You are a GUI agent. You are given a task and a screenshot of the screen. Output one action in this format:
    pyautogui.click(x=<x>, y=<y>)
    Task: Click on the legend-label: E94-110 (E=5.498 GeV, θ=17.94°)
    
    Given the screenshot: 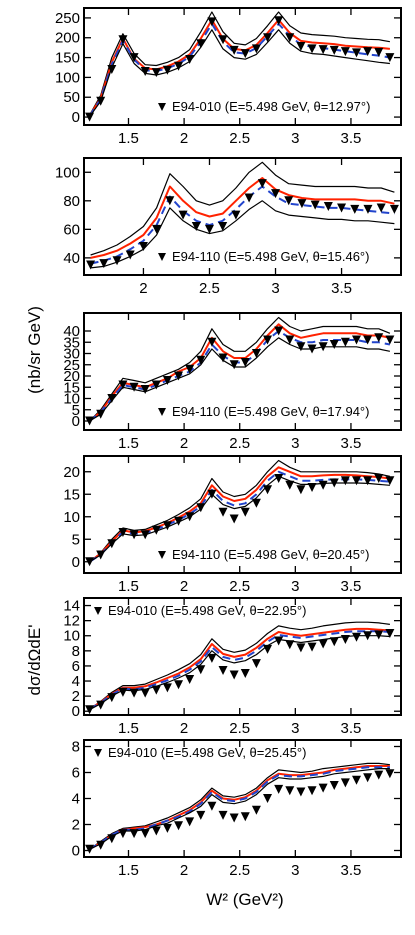 What is the action you would take?
    pyautogui.click(x=270, y=411)
    